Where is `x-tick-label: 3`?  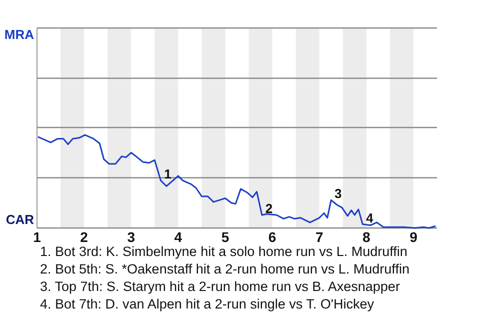
x-tick-label: 3 is located at coordinates (131, 237).